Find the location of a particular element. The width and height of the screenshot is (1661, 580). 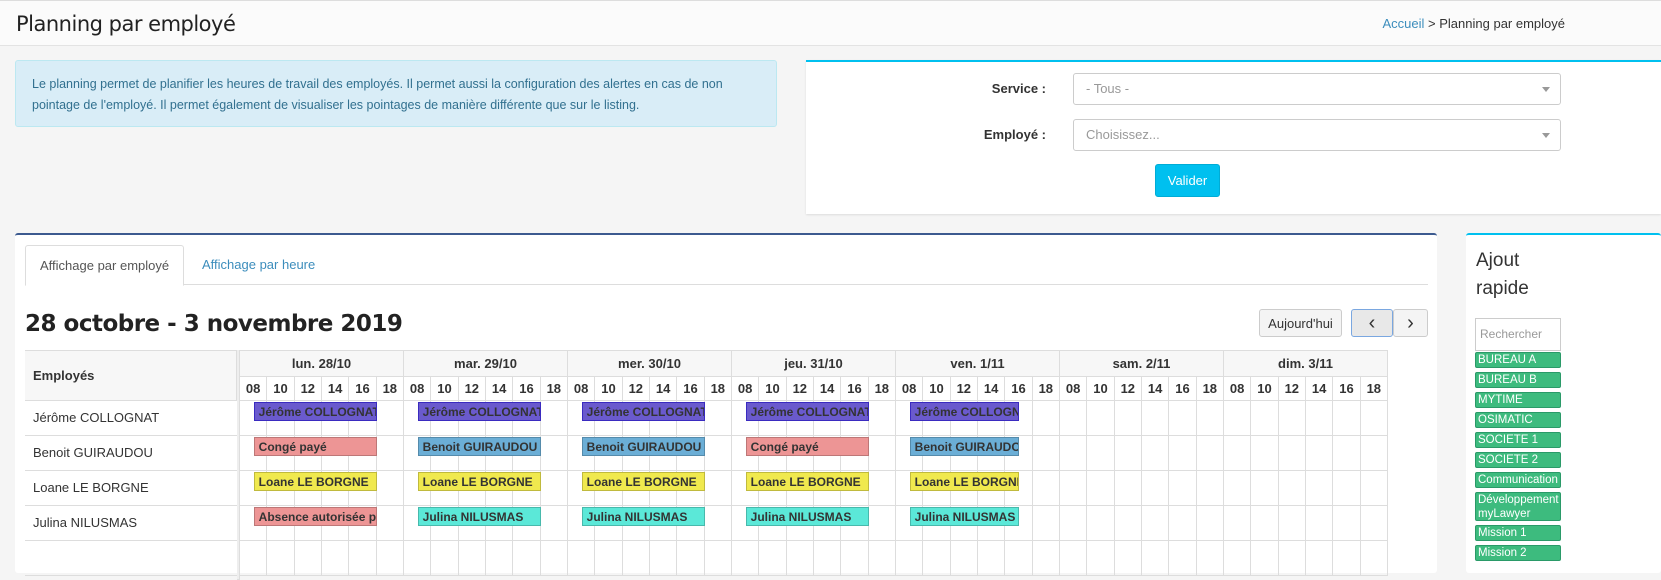

today-button: Aujourd'hui is located at coordinates (1300, 323).